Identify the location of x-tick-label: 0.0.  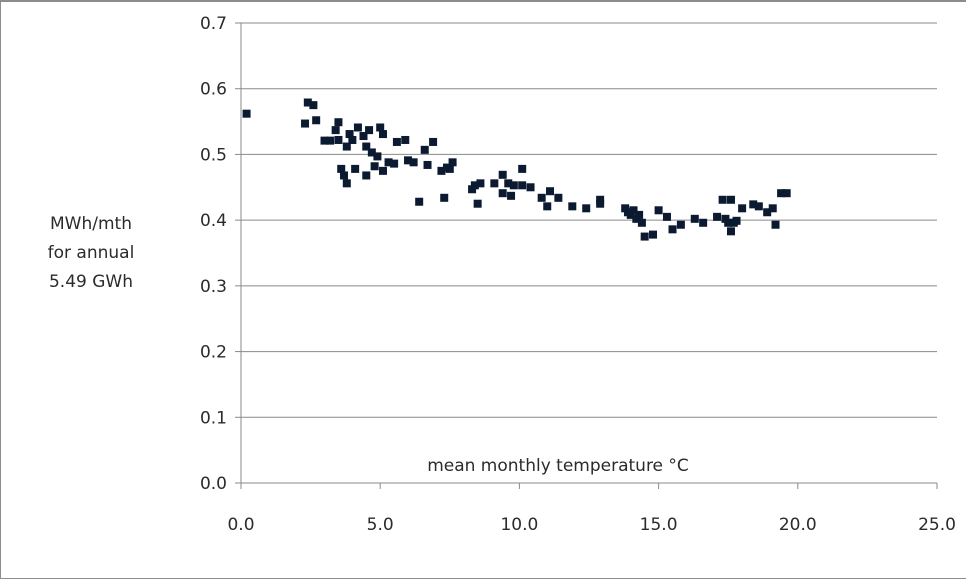
(240, 525).